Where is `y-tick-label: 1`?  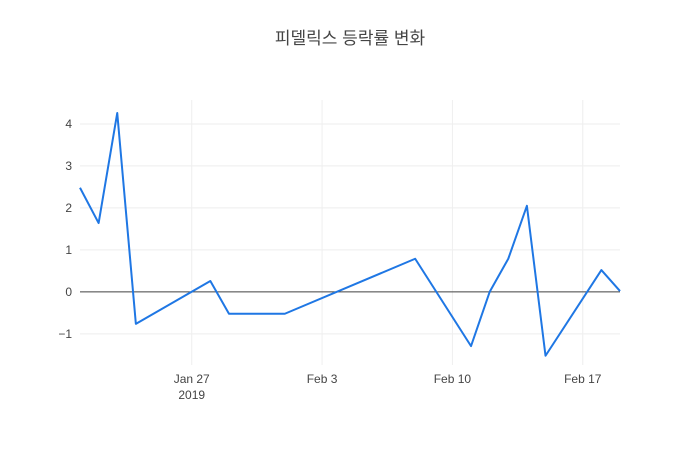
y-tick-label: 1 is located at coordinates (68, 250).